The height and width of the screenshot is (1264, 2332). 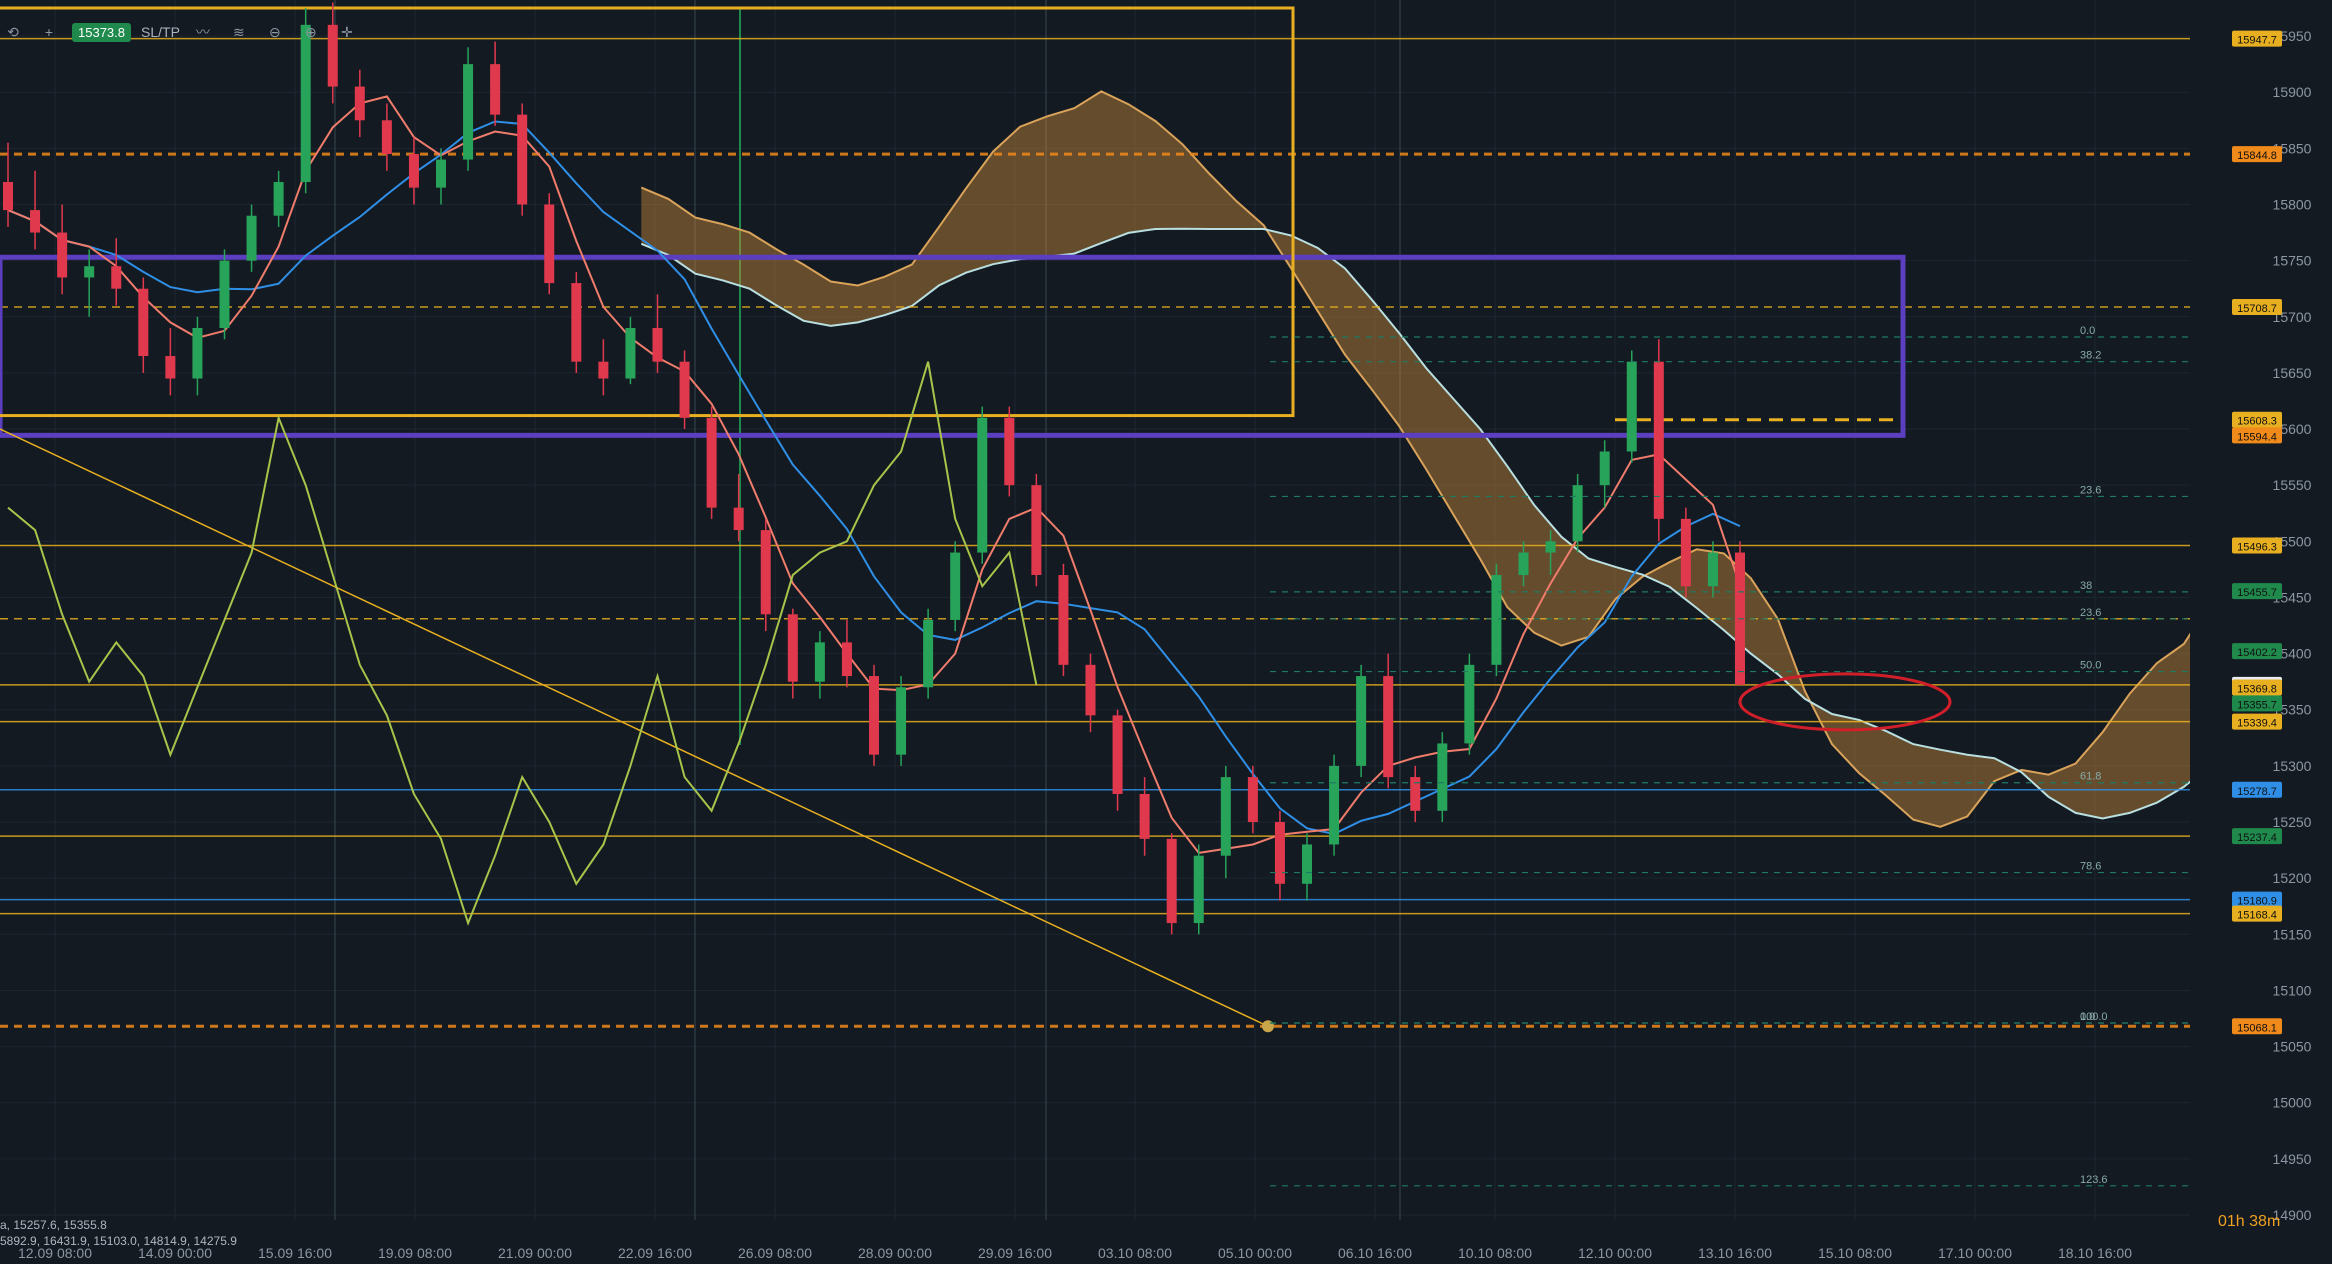 What do you see at coordinates (2292, 36) in the screenshot?
I see `price-tick-label: 15950` at bounding box center [2292, 36].